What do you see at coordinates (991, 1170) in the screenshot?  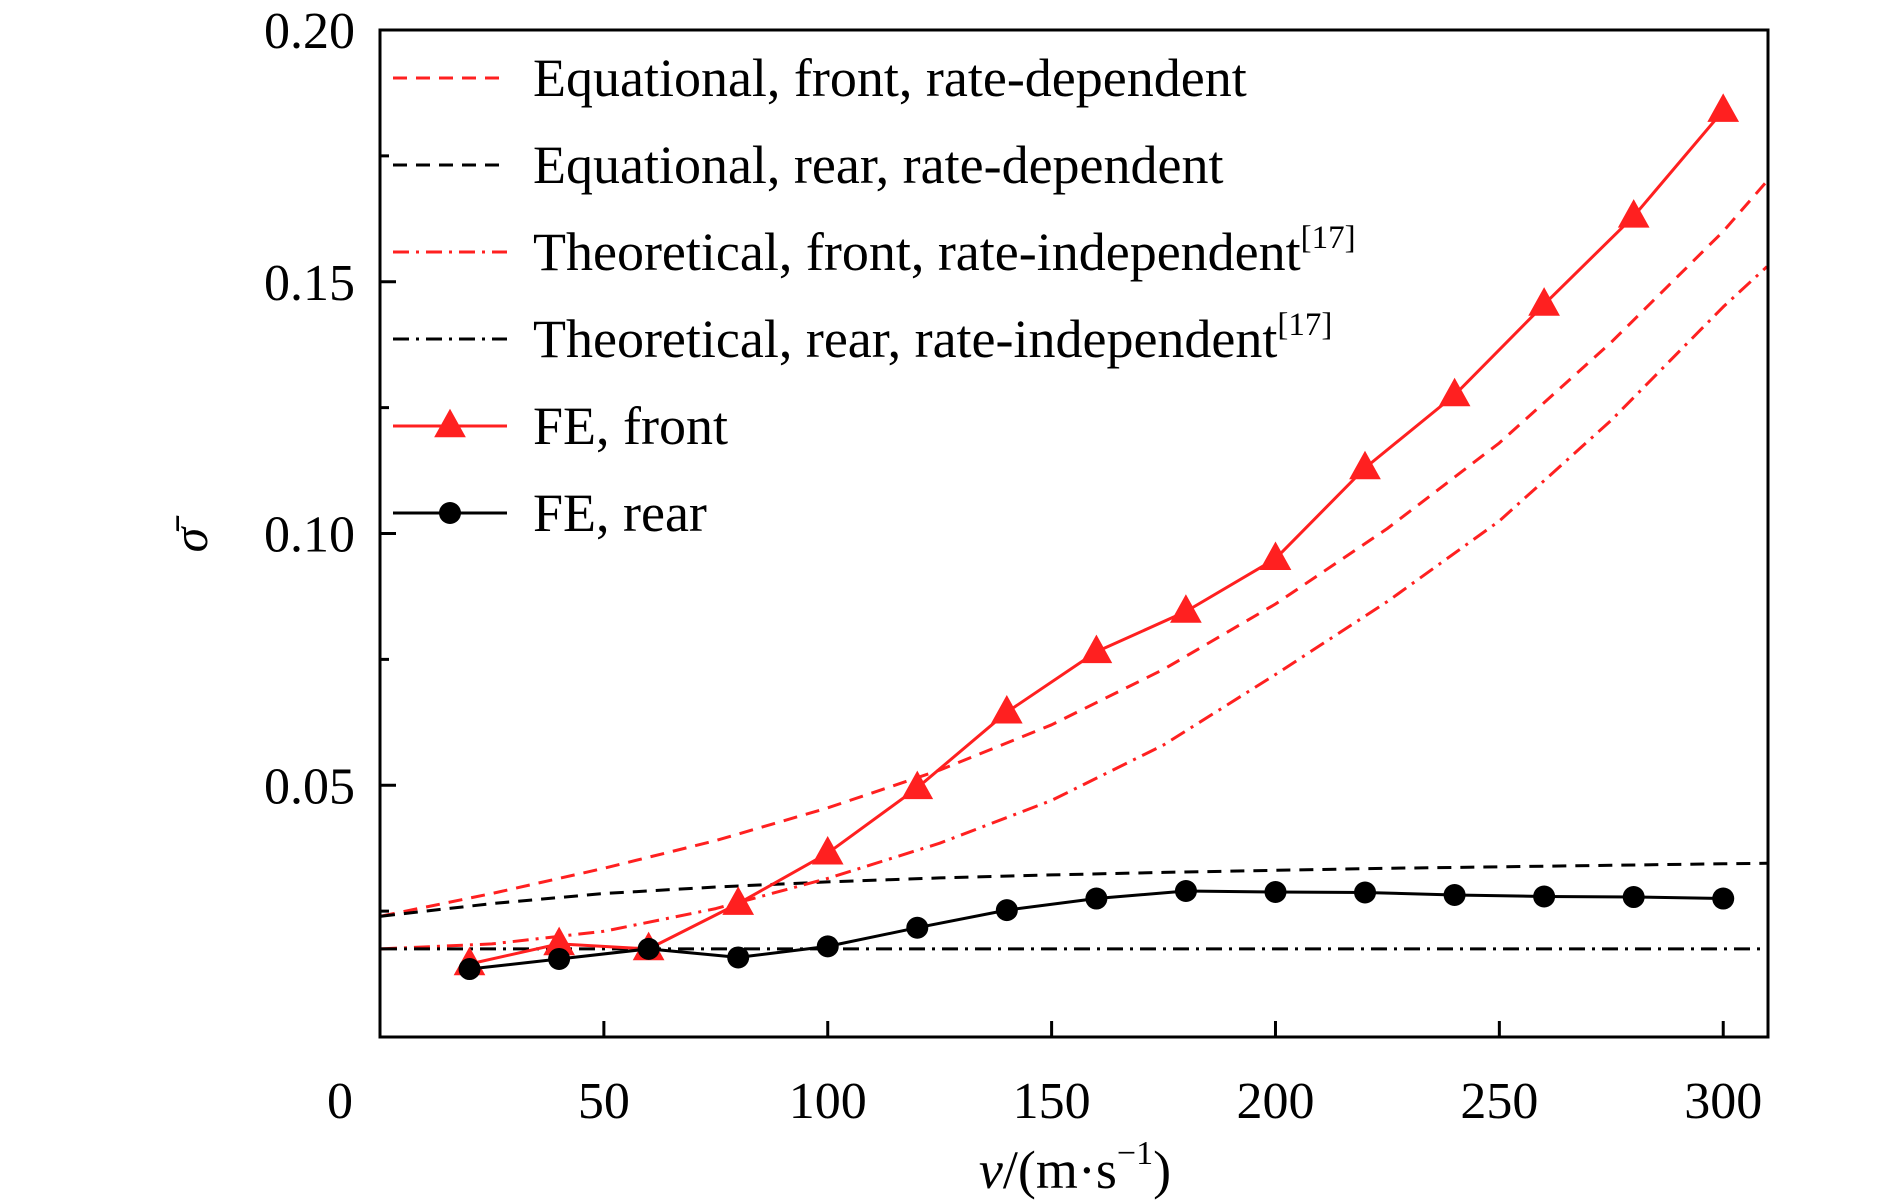 I see `x-axis-label-variable: v` at bounding box center [991, 1170].